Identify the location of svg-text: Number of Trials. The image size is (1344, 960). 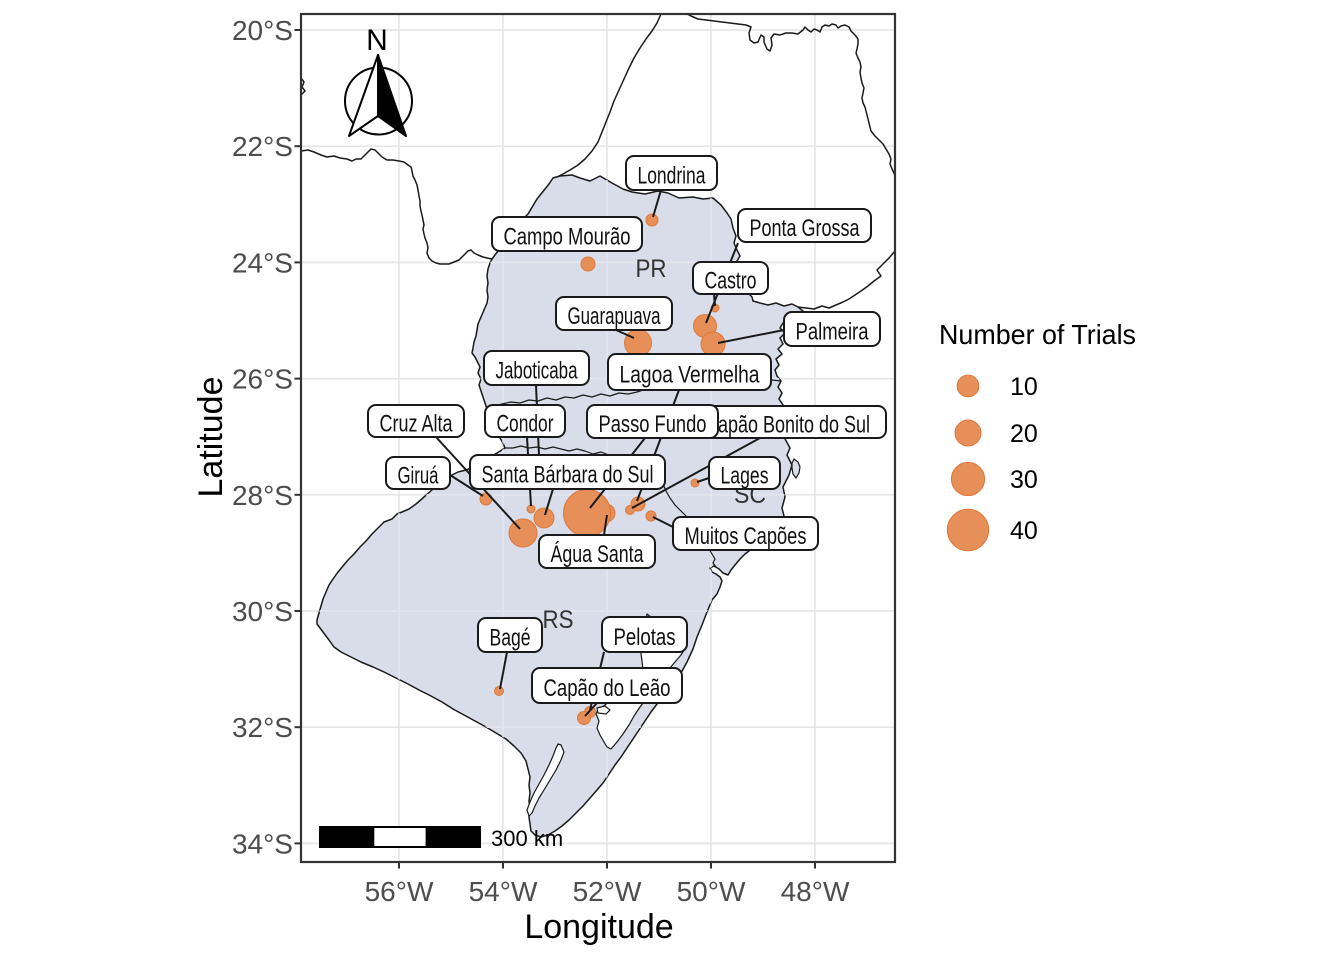
(1037, 334).